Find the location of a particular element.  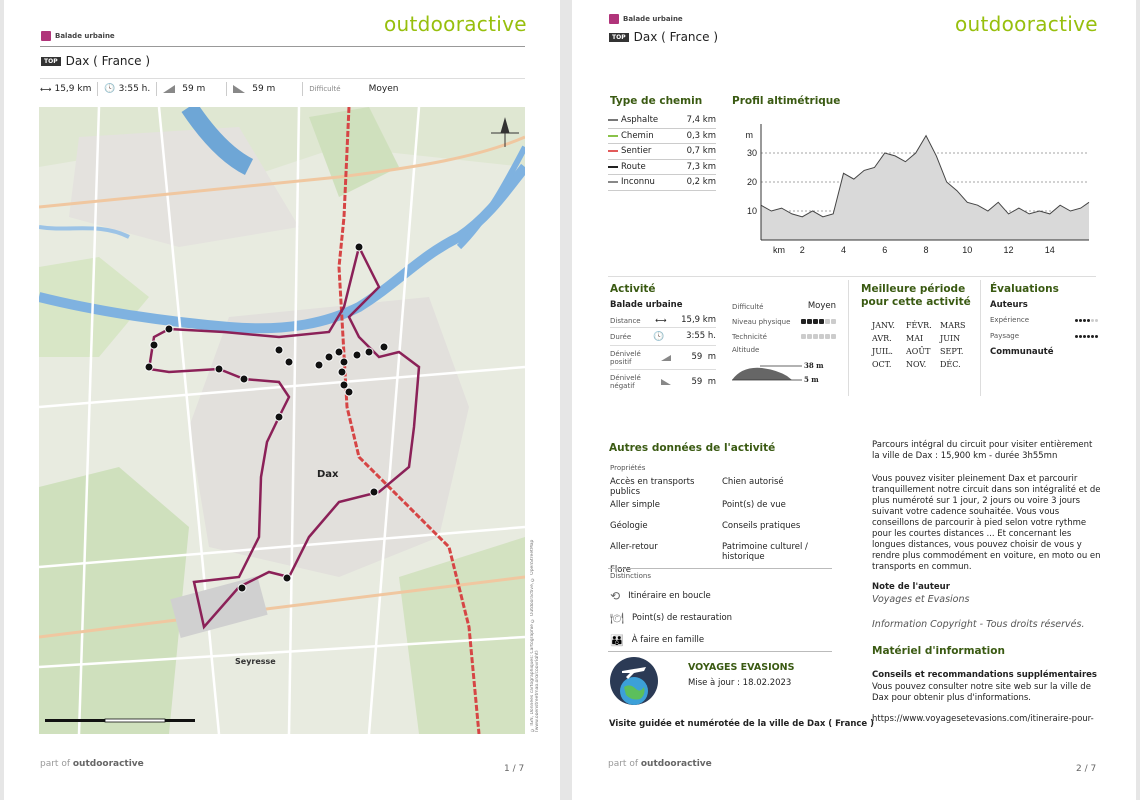

property-item: Conseils pratiques is located at coordinates (761, 526).